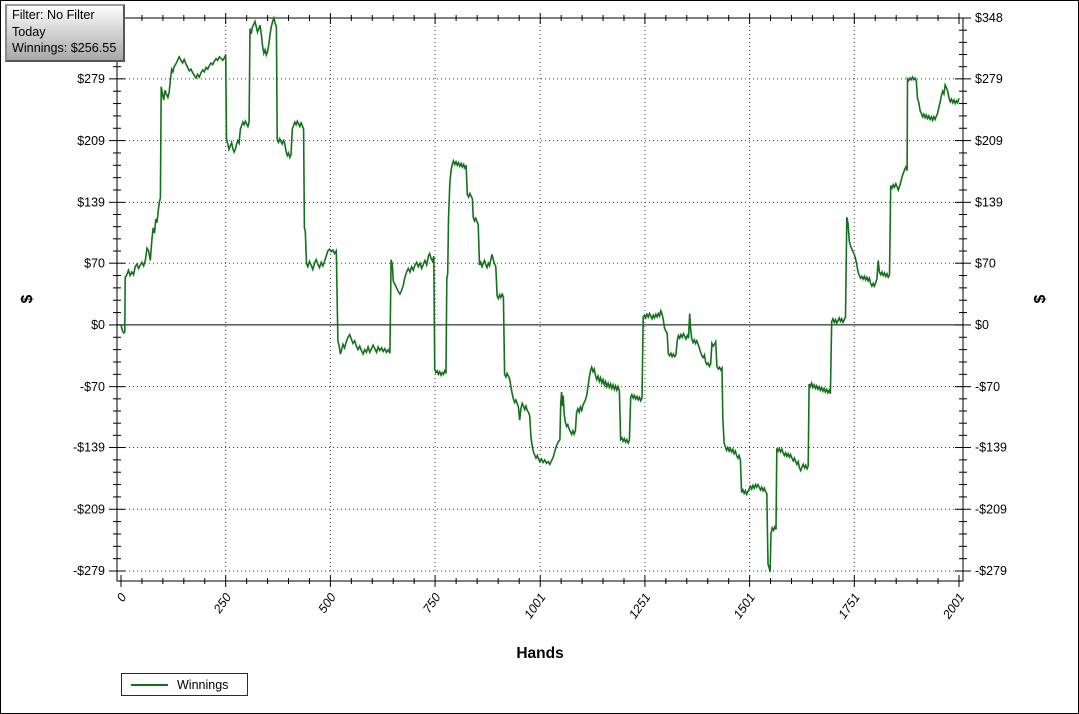  What do you see at coordinates (989, 141) in the screenshot?
I see `y-tick-label-right: $209` at bounding box center [989, 141].